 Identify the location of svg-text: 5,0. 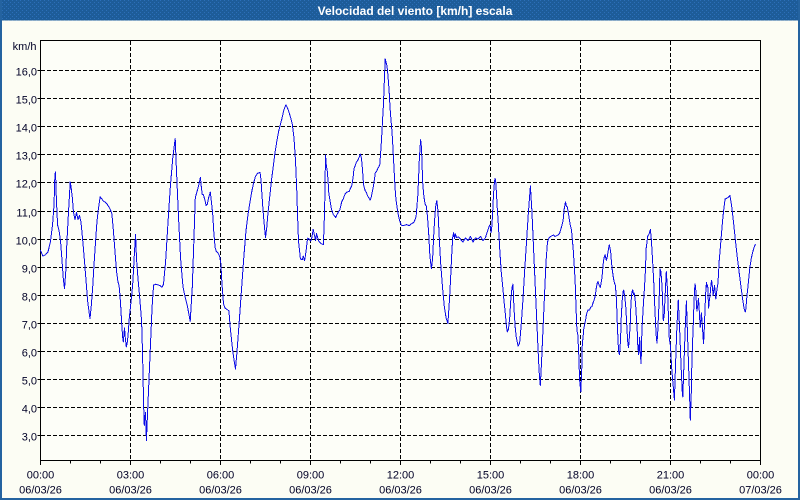
(29, 382).